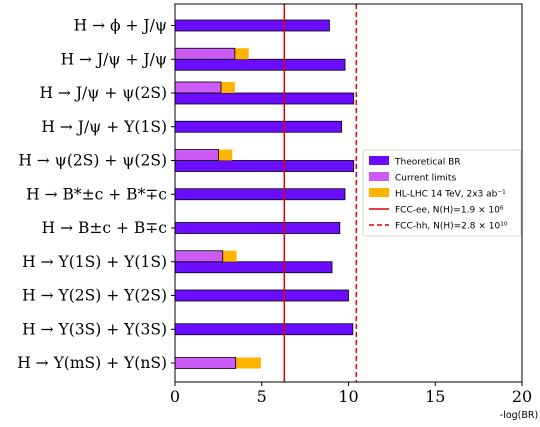  I want to click on x-axis-title: -log(BR), so click(519, 415).